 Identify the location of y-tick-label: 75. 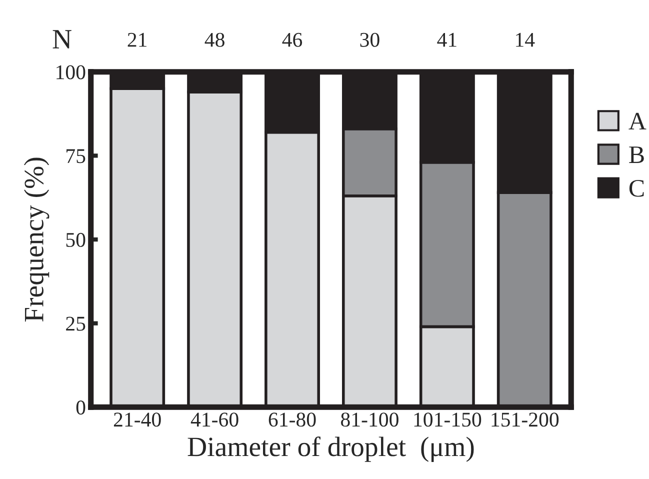
(76, 156).